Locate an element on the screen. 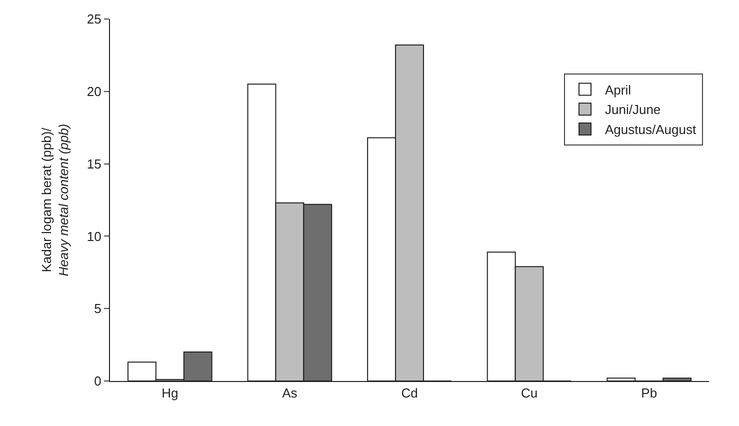 The height and width of the screenshot is (426, 739). y-tick-label: 25 is located at coordinates (94, 19).